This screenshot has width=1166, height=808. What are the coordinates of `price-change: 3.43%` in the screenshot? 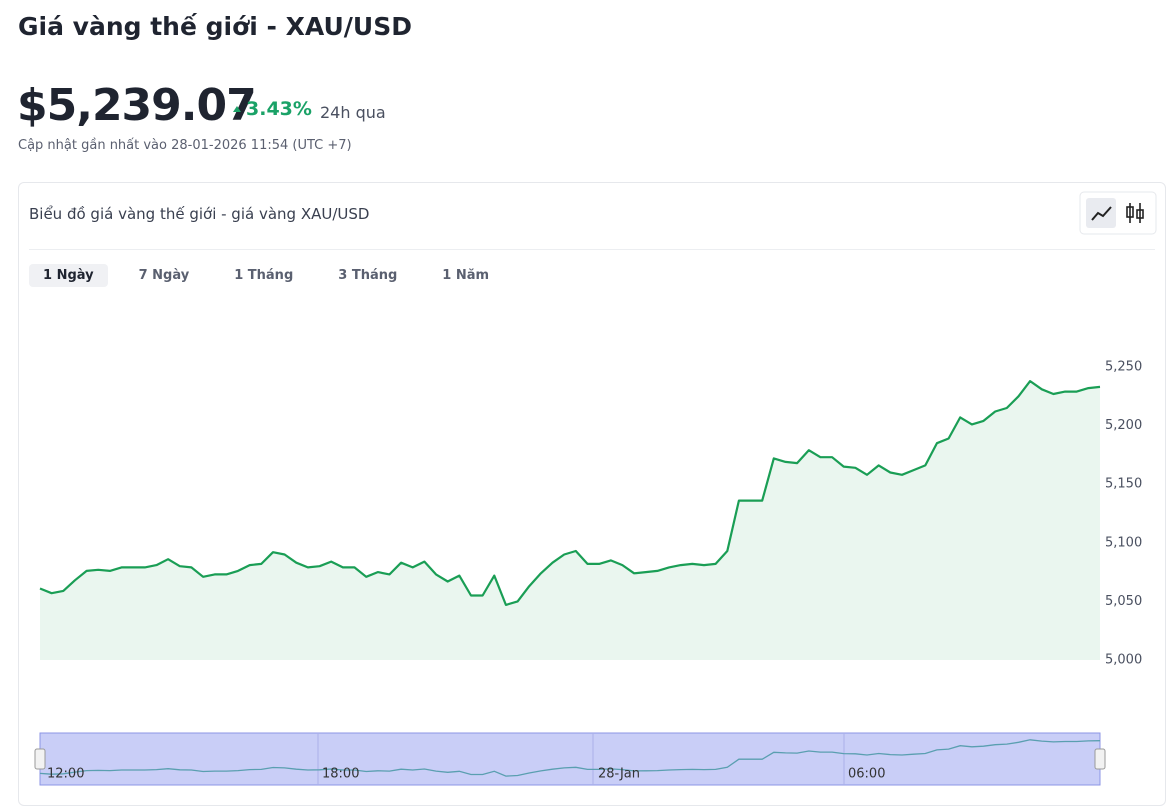 It's located at (272, 109).